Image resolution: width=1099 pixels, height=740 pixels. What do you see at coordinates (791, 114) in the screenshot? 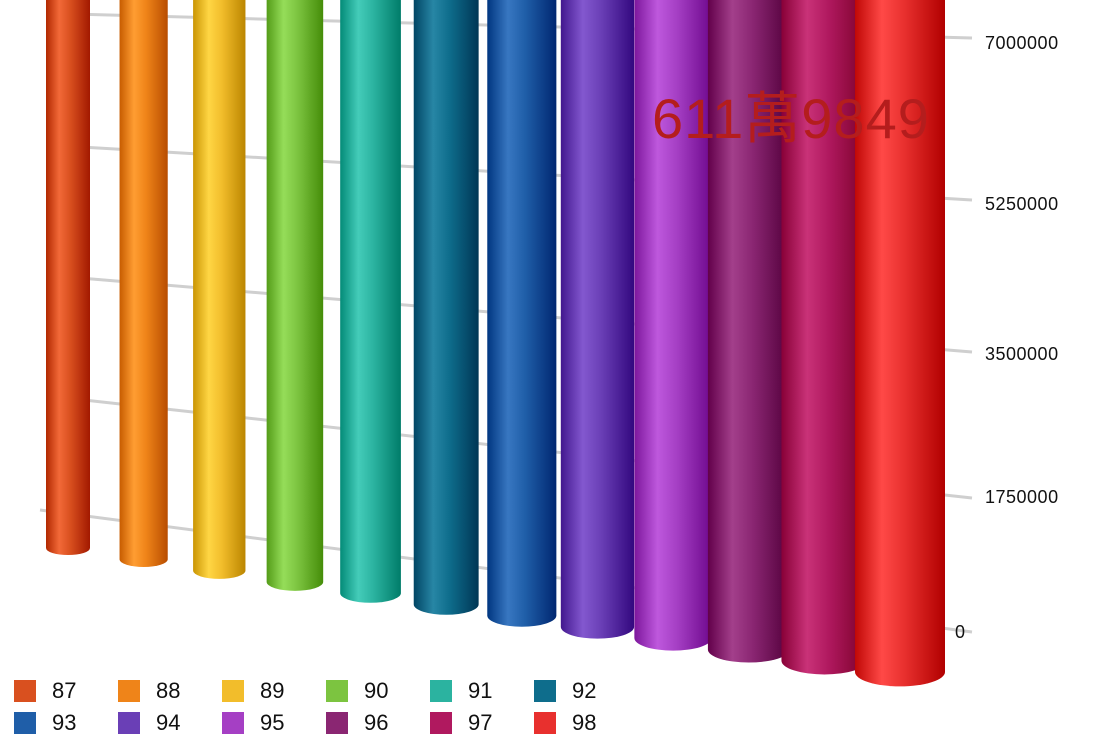
I see `value-callout: 611萬9849` at bounding box center [791, 114].